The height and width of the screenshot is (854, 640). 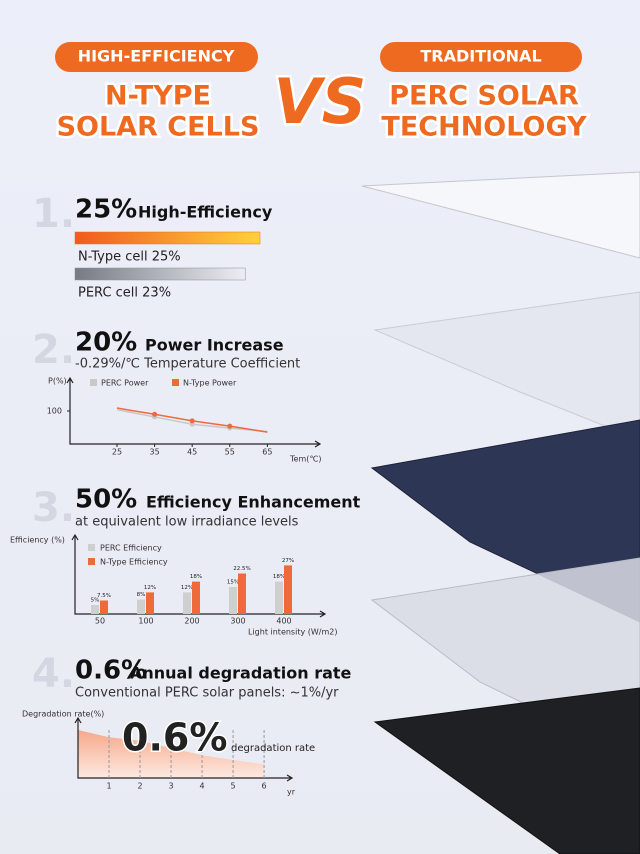 I want to click on x-tick-label: 6, so click(x=264, y=786).